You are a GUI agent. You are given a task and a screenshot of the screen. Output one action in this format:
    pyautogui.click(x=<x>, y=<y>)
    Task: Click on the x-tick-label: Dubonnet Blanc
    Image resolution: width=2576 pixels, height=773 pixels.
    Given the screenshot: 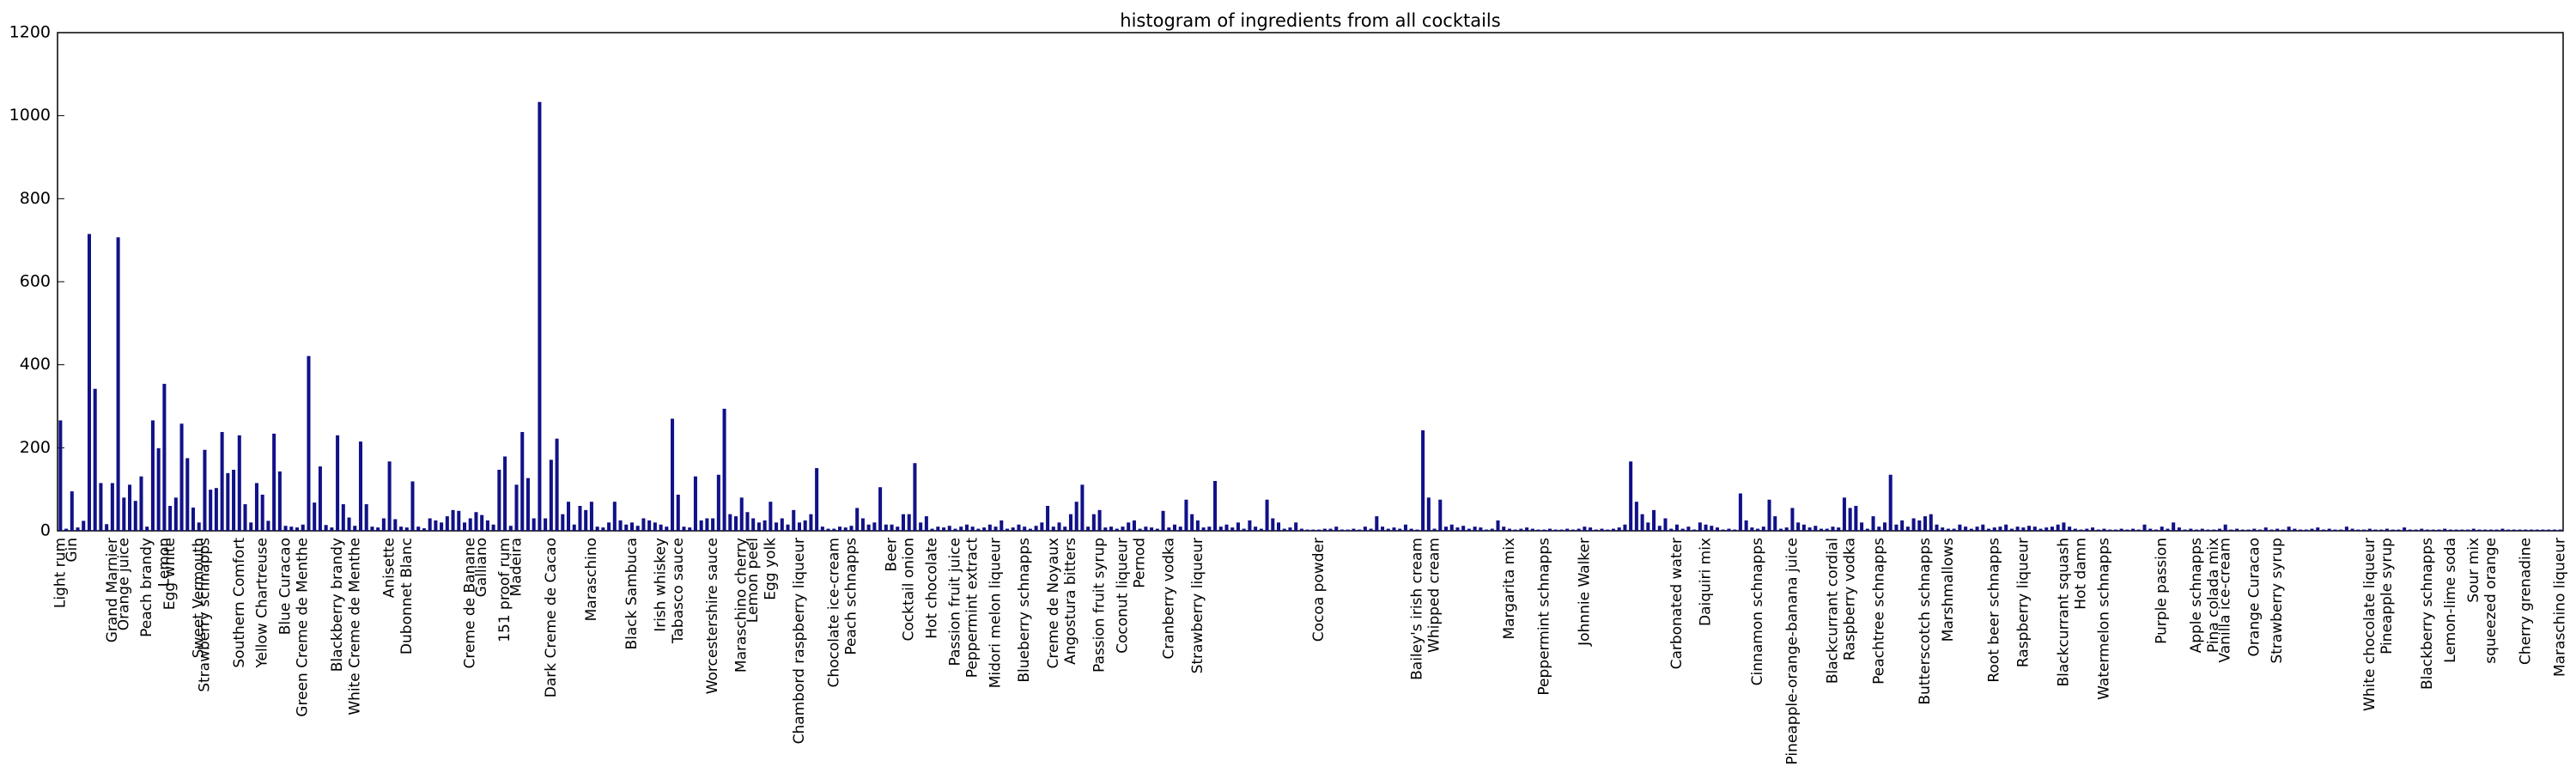 What is the action you would take?
    pyautogui.click(x=407, y=596)
    